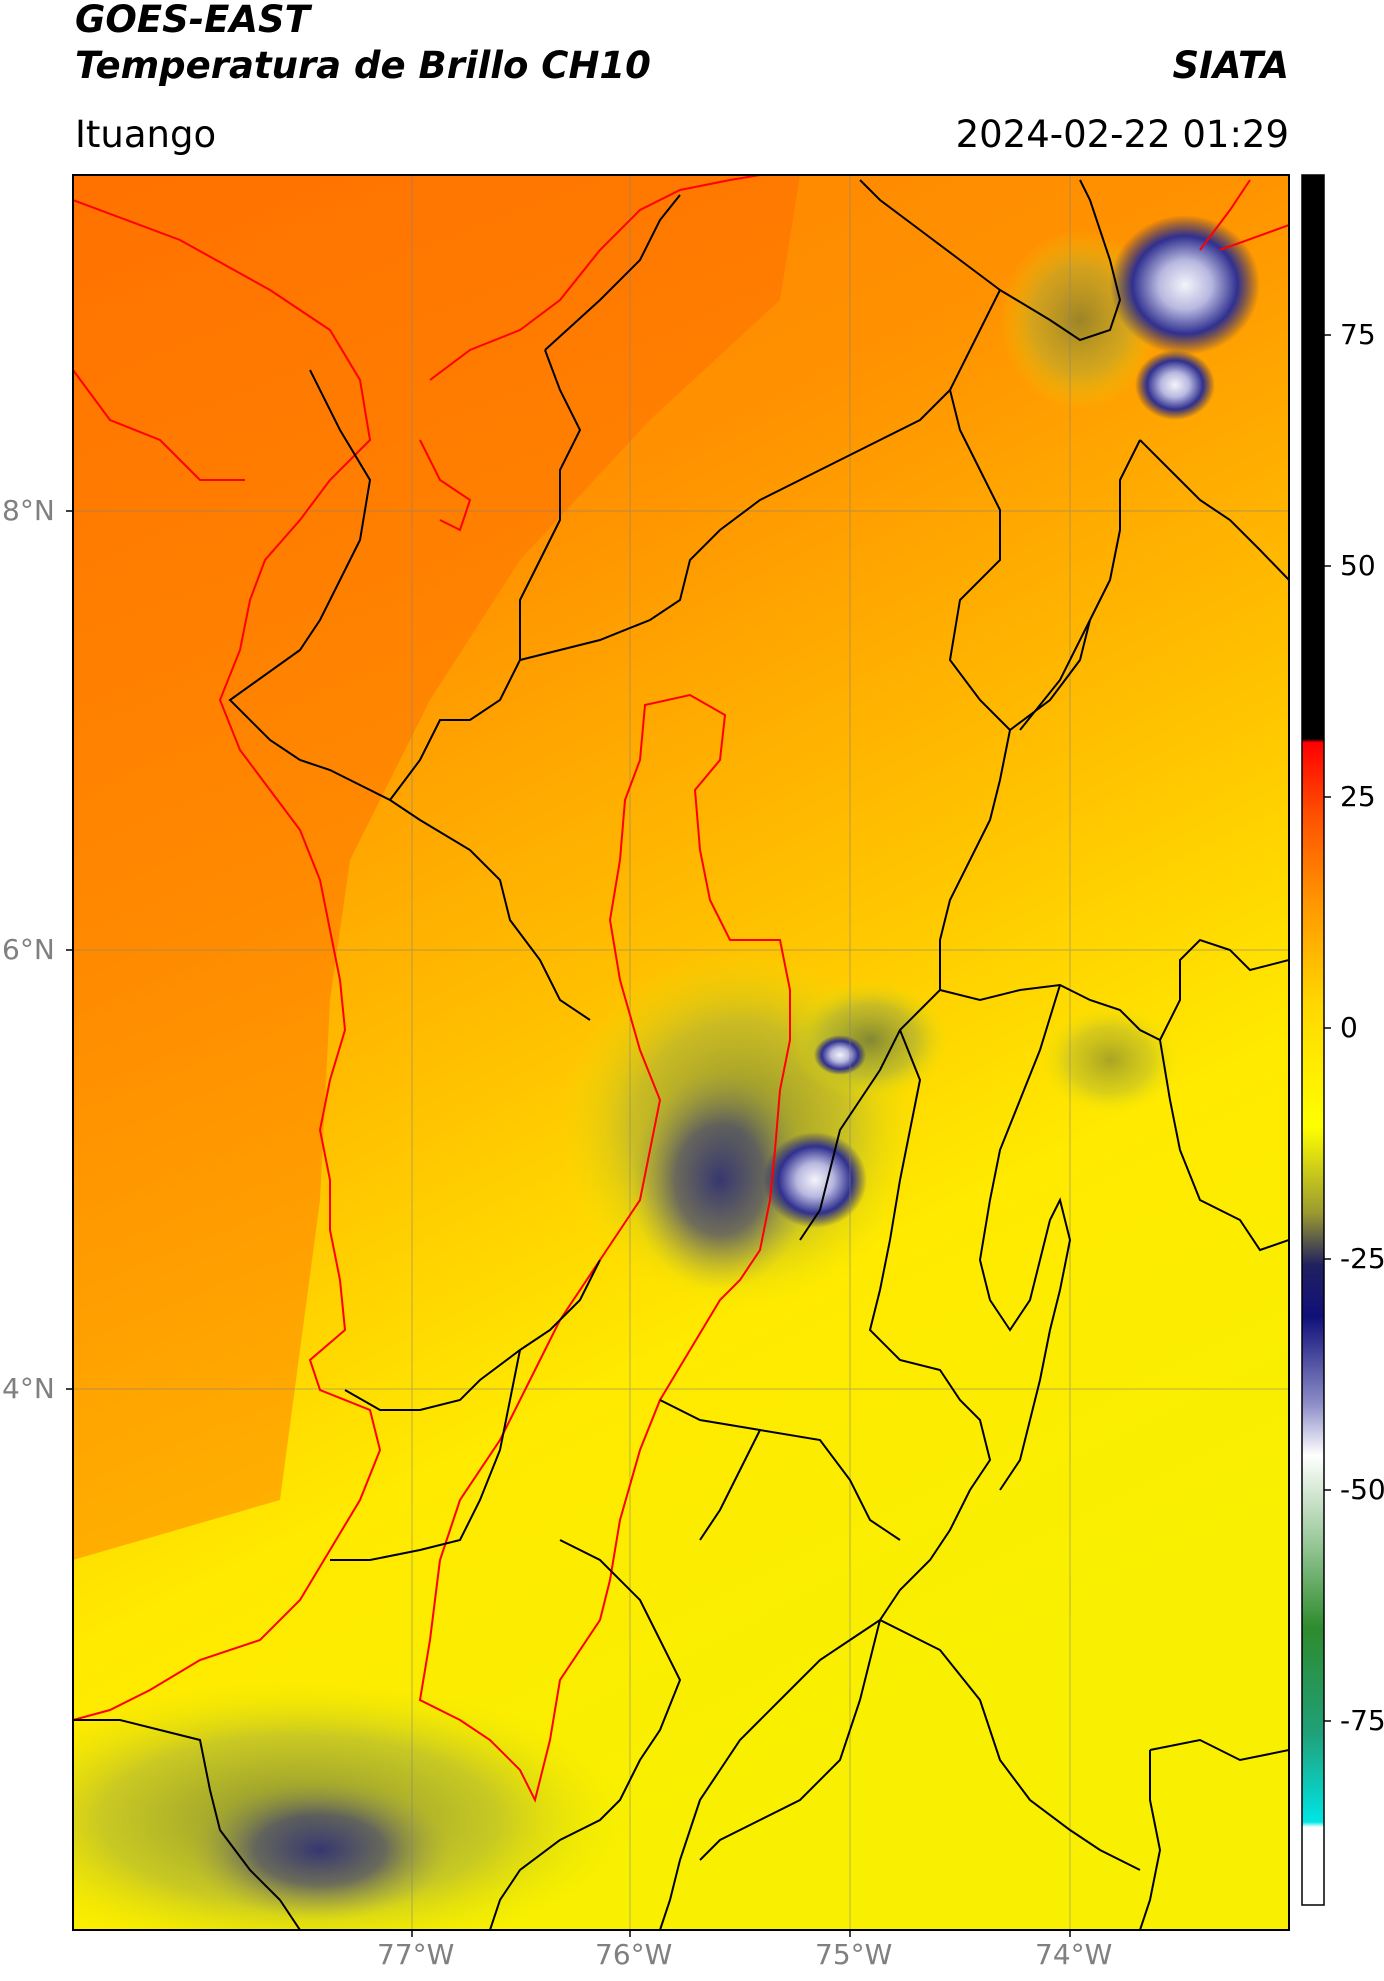 This screenshot has height=1981, width=1384. I want to click on colorbar-label-75: 75, so click(1358, 334).